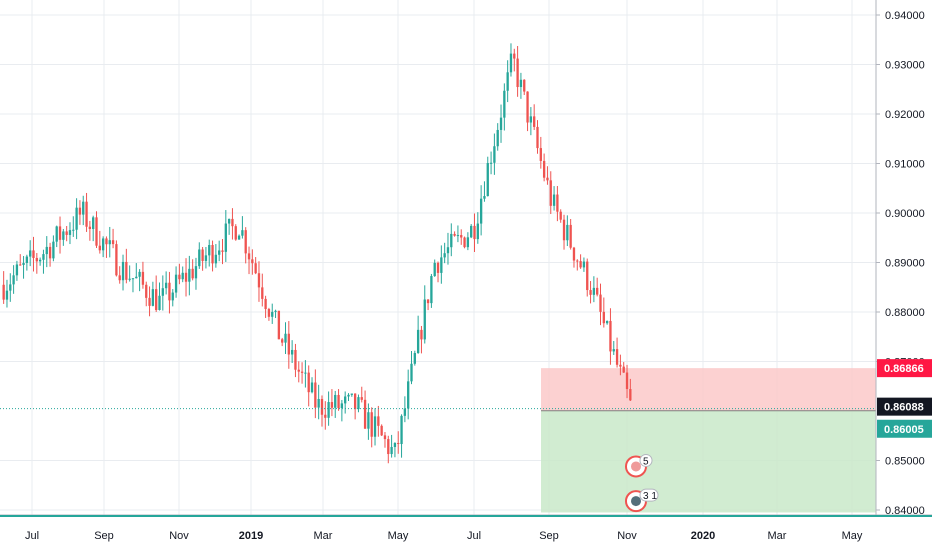 The height and width of the screenshot is (550, 932). Describe the element at coordinates (549, 536) in the screenshot. I see `time-tick-label: Sep` at that location.